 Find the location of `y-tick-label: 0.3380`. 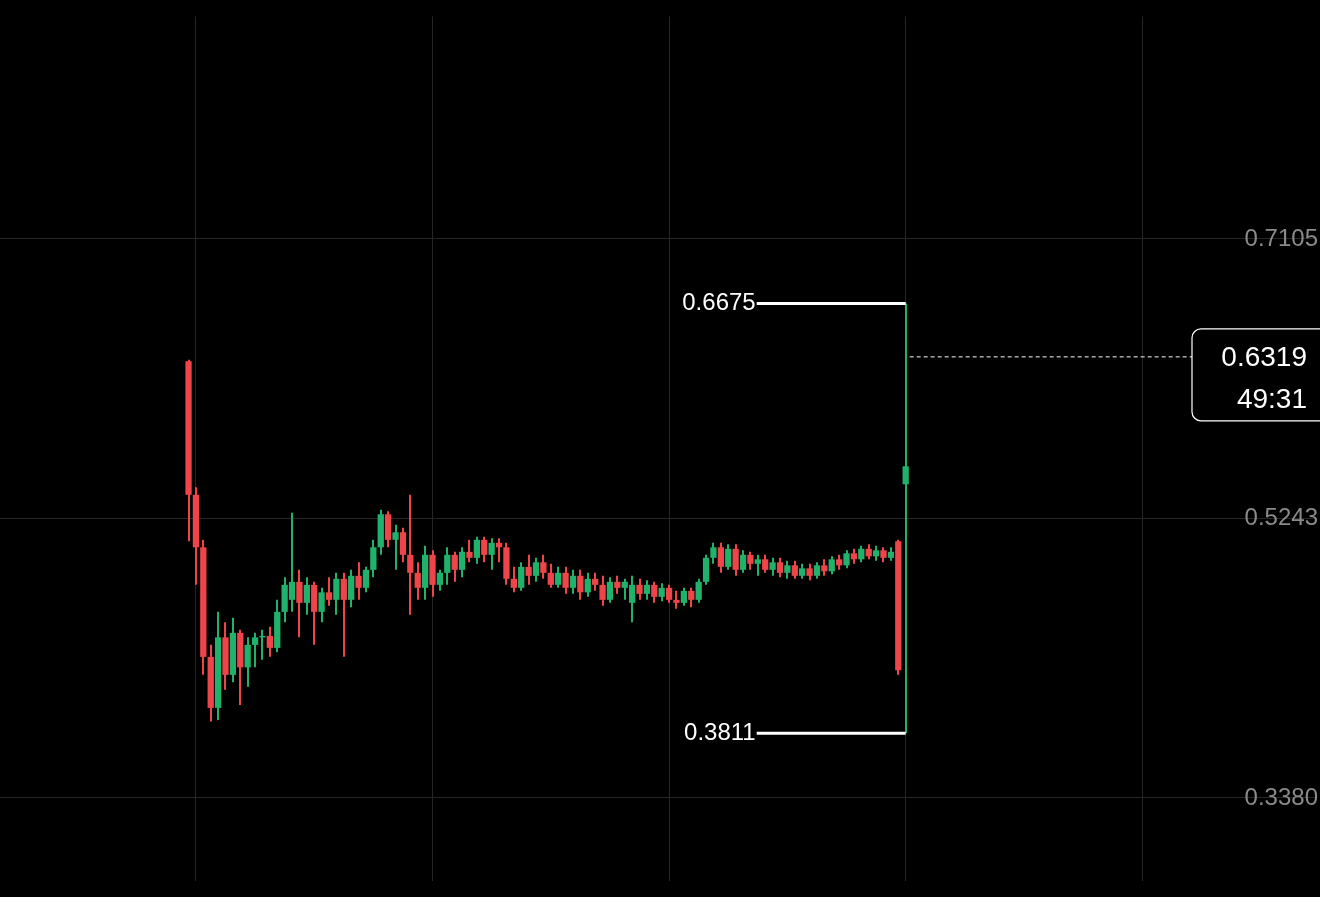

y-tick-label: 0.3380 is located at coordinates (1281, 796).